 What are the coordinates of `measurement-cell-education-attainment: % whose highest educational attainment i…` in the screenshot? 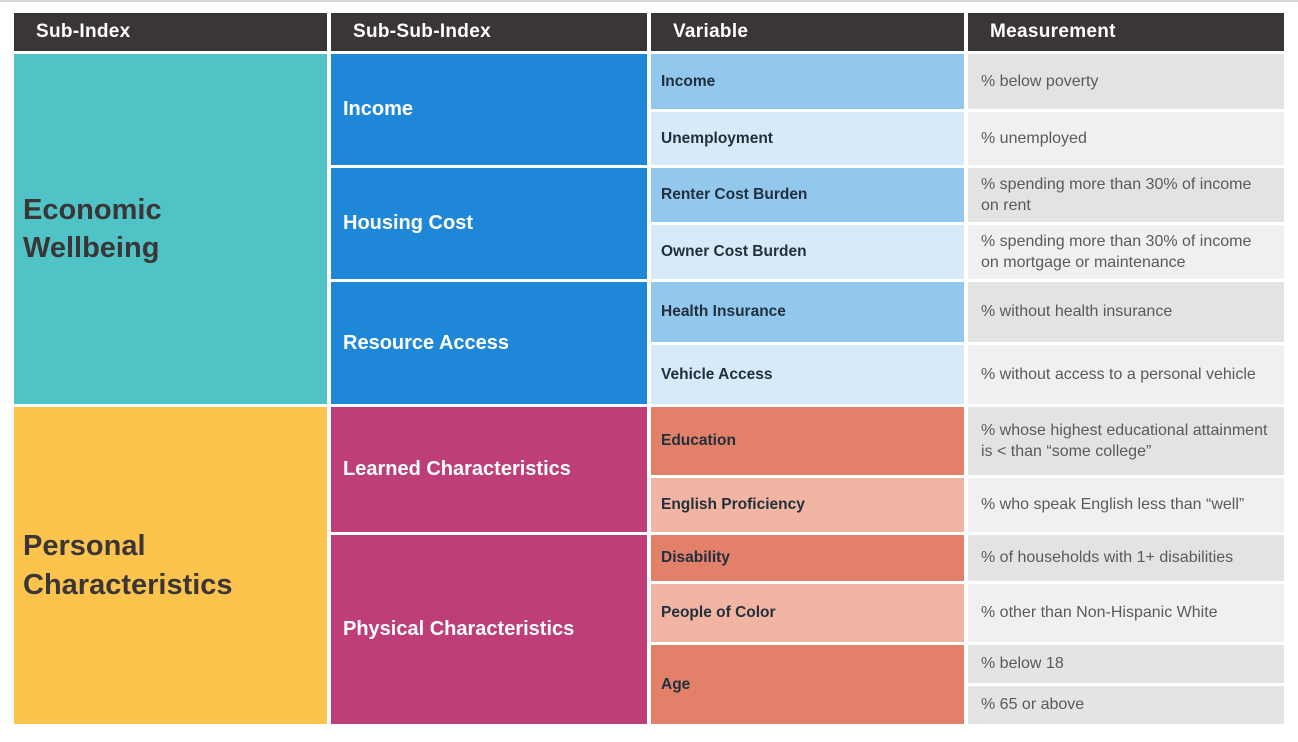 It's located at (1126, 441).